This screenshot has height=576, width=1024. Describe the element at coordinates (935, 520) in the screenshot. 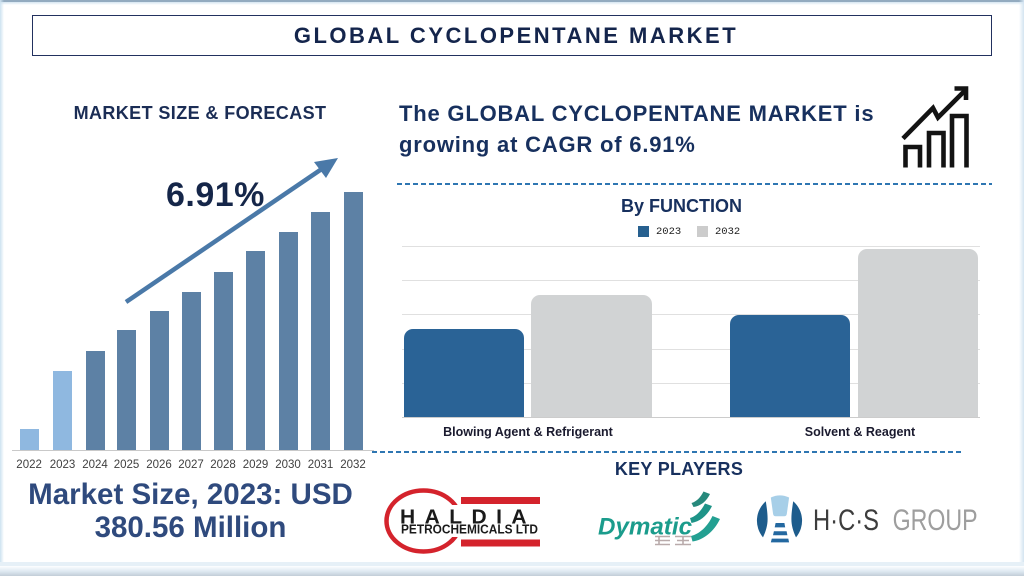

I see `svg-text: GROUP` at that location.